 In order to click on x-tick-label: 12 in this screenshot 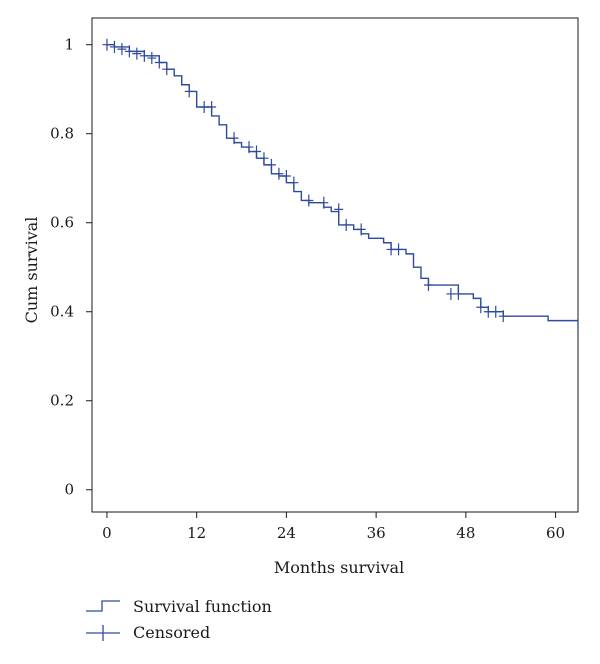, I will do `click(196, 533)`.